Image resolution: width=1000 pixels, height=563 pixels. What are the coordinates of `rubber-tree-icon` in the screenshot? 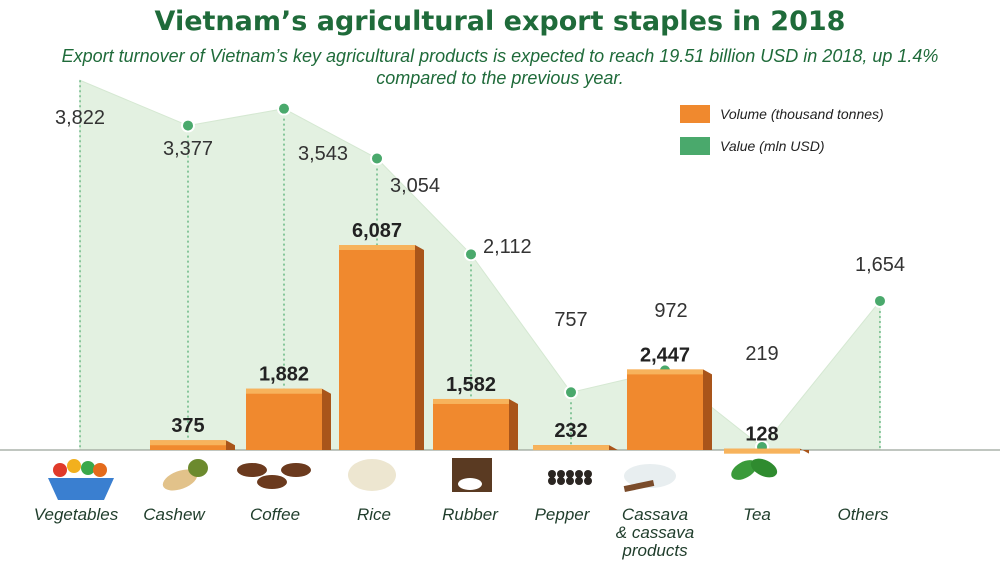 It's located at (472, 475).